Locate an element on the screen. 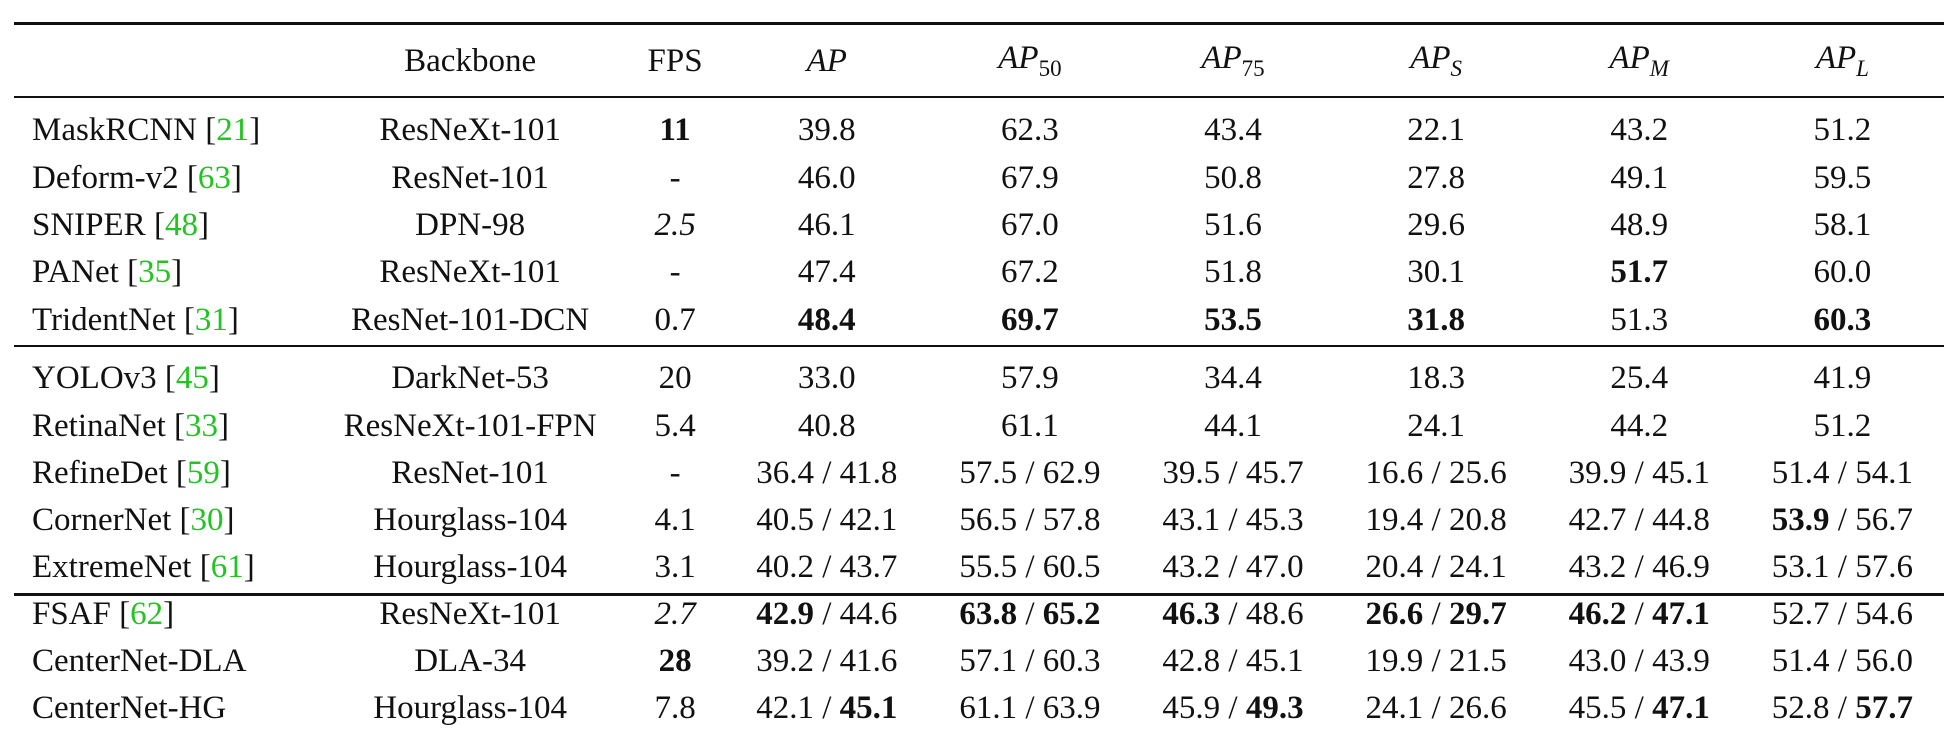  citation-link: 21 is located at coordinates (233, 130).